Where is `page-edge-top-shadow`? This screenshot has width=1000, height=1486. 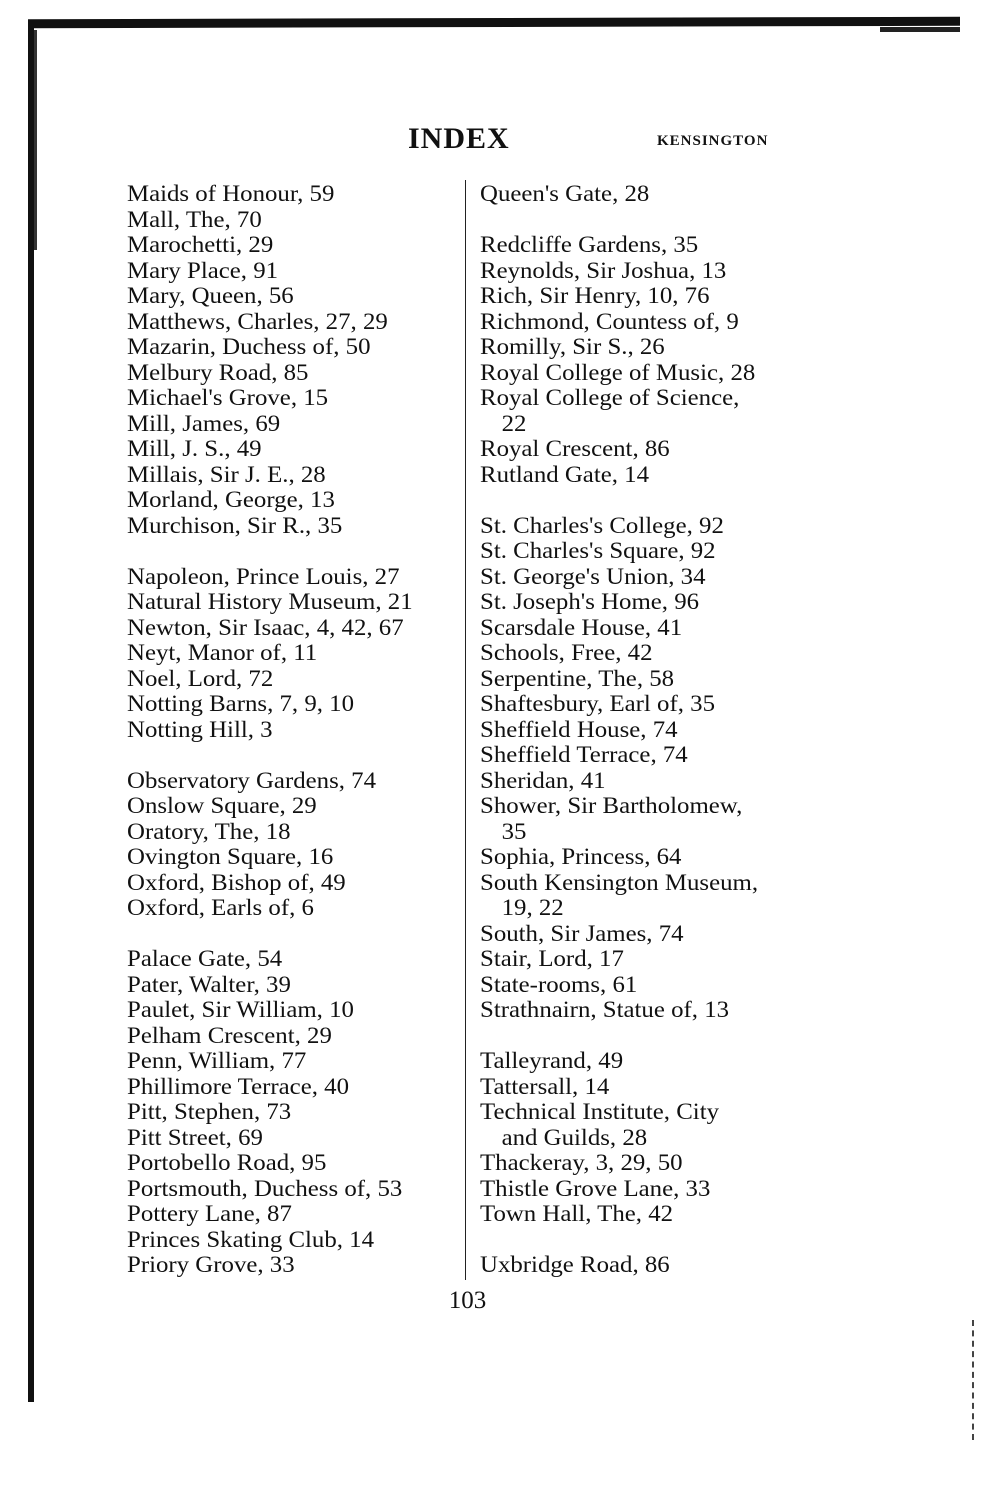
page-edge-top-shadow is located at coordinates (920, 29).